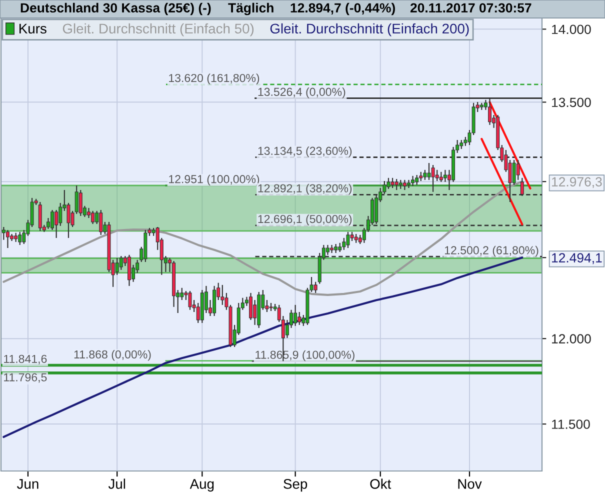 This screenshot has width=605, height=494. I want to click on text: 12.894,7 (-0,44%), so click(342, 9).